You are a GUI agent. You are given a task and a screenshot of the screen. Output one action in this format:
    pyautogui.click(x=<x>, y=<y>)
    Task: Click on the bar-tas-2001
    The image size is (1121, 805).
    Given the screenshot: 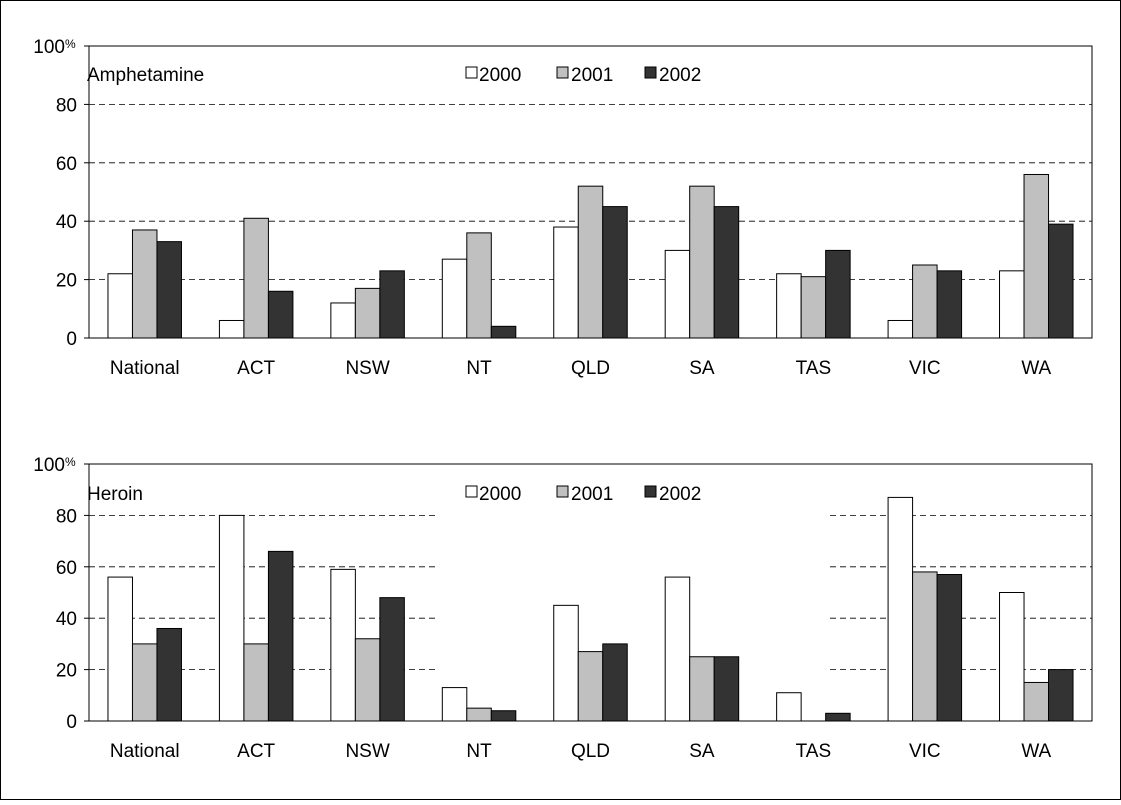 What is the action you would take?
    pyautogui.click(x=813, y=307)
    